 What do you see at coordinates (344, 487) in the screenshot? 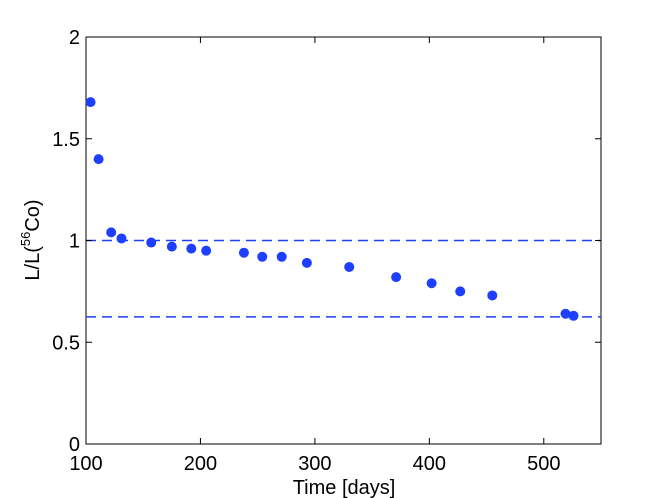
I see `x-axis-label: Time [days]` at bounding box center [344, 487].